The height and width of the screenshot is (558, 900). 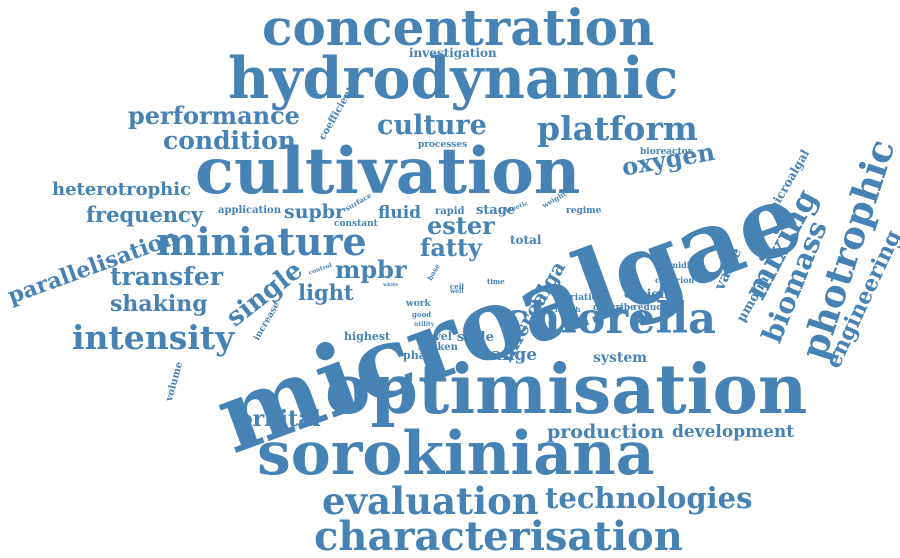 I want to click on word-25: regime, so click(x=584, y=211).